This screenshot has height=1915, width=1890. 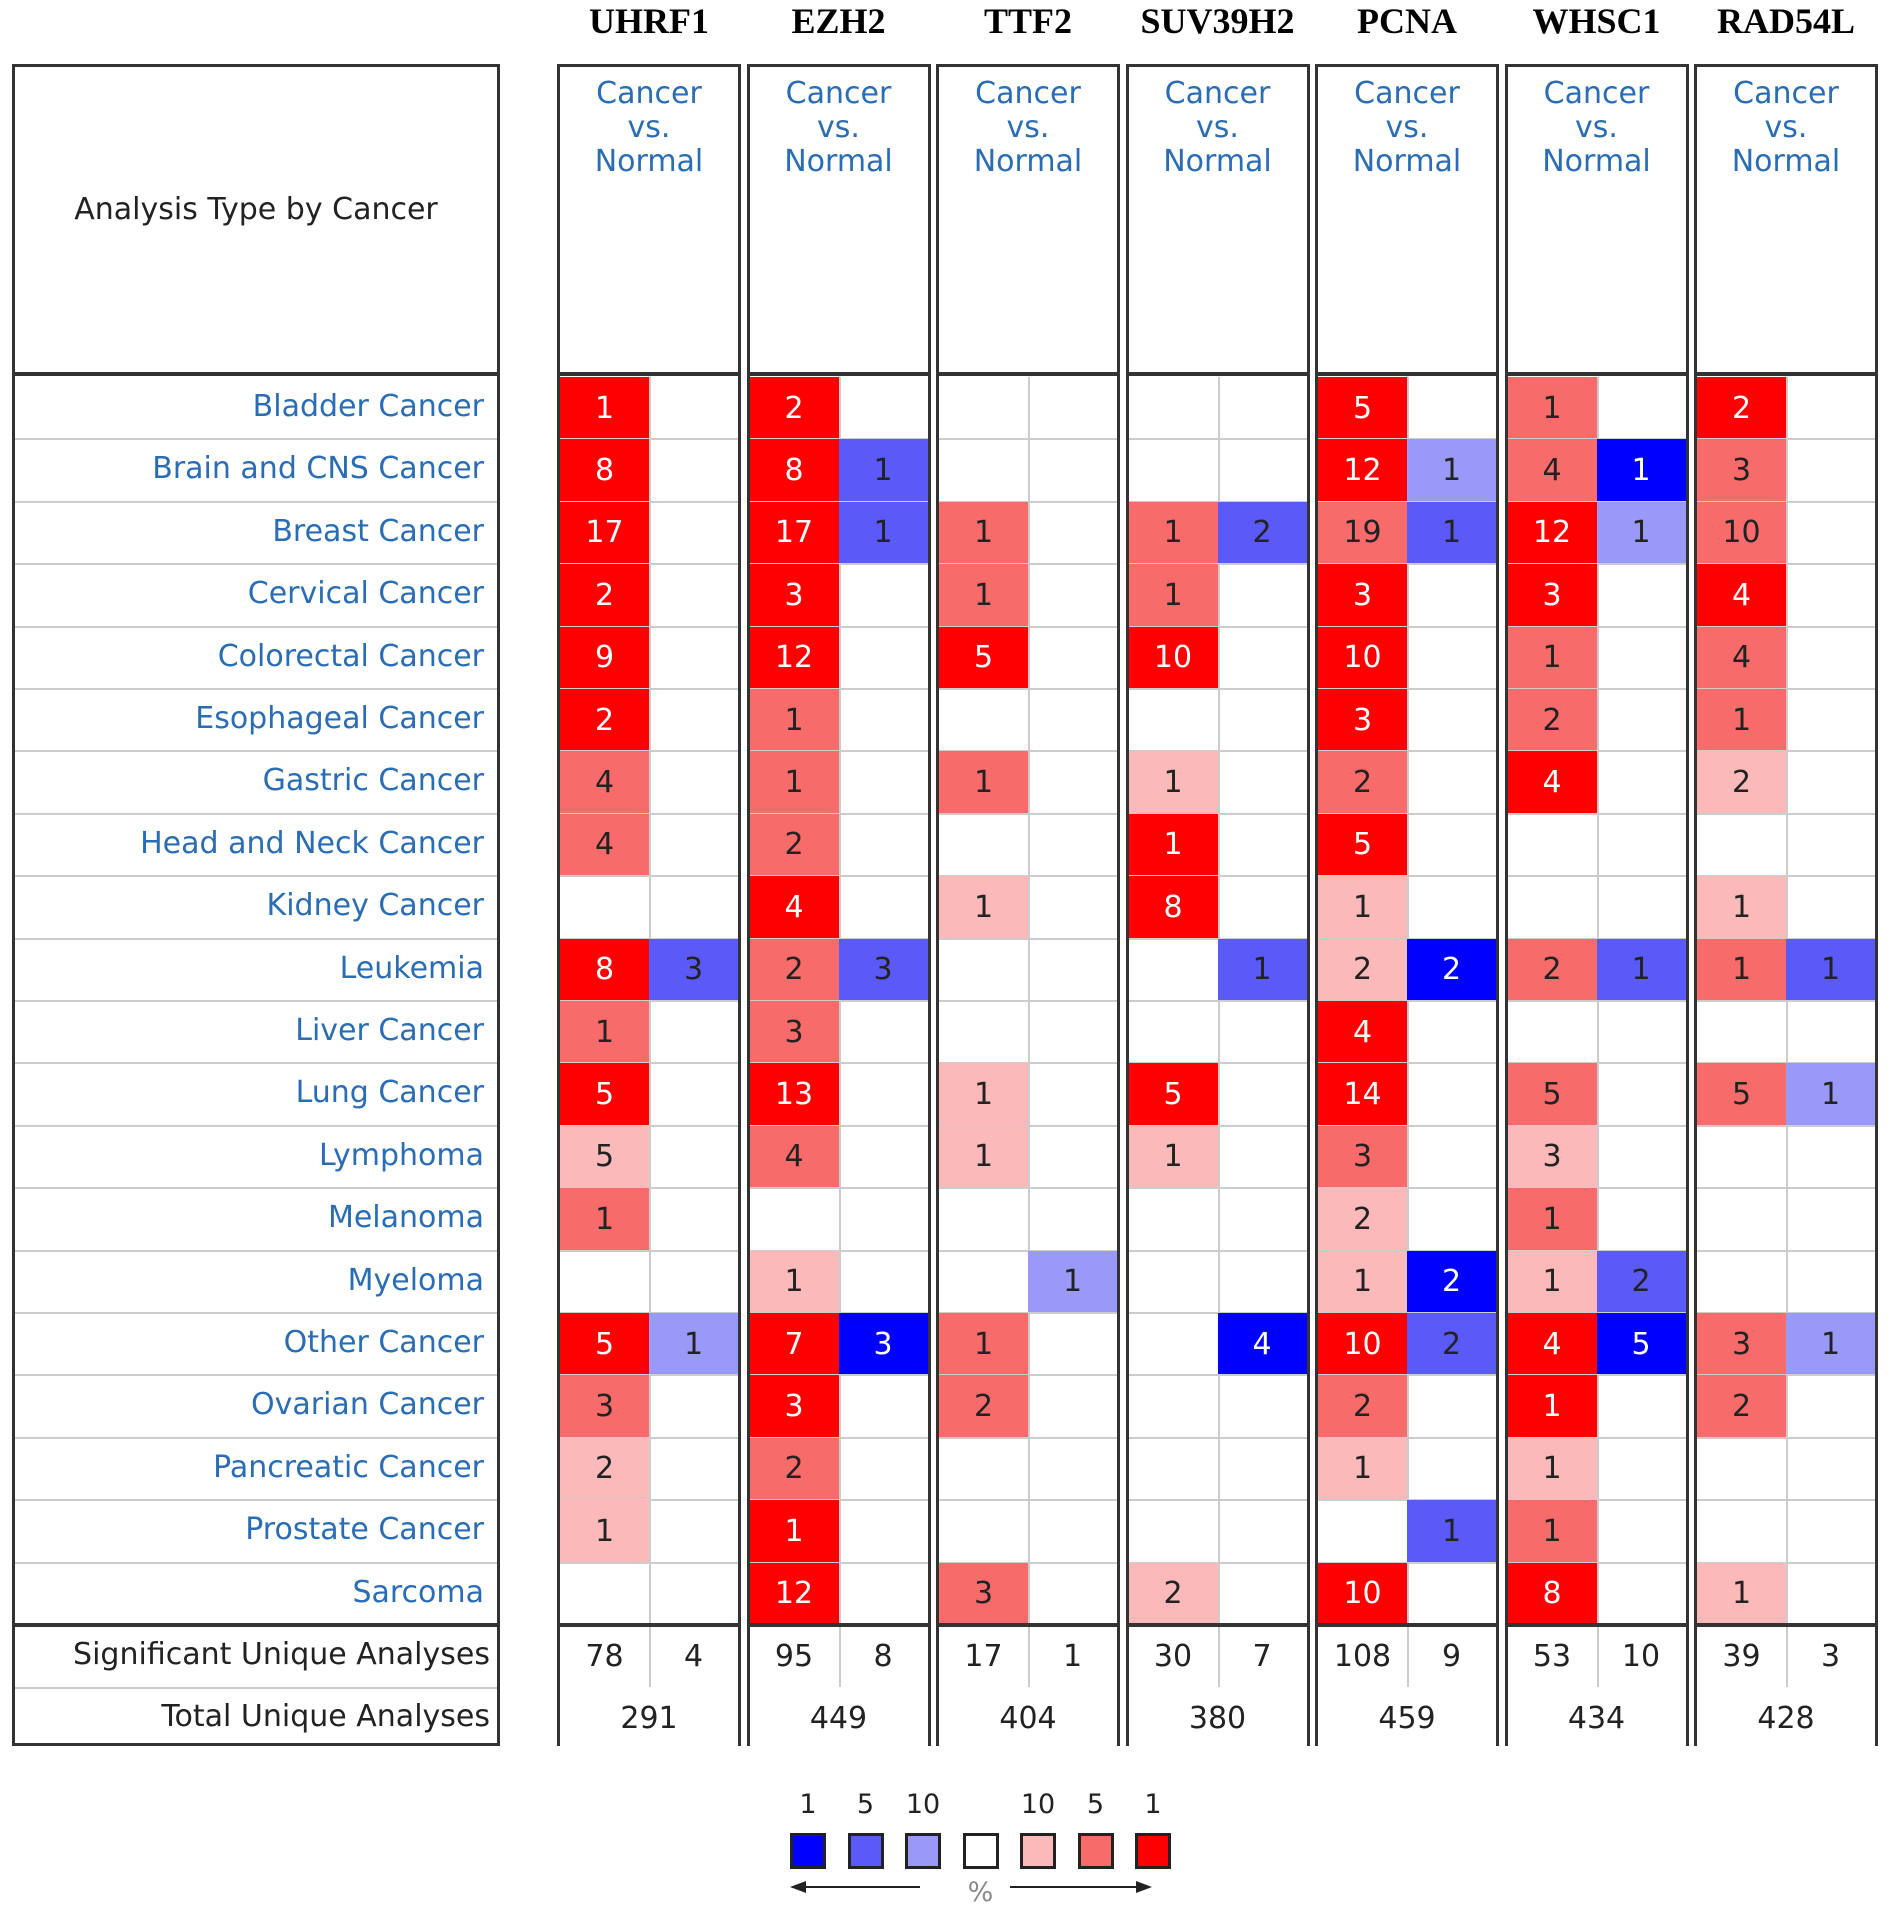 What do you see at coordinates (808, 1804) in the screenshot?
I see `legend-label: 1` at bounding box center [808, 1804].